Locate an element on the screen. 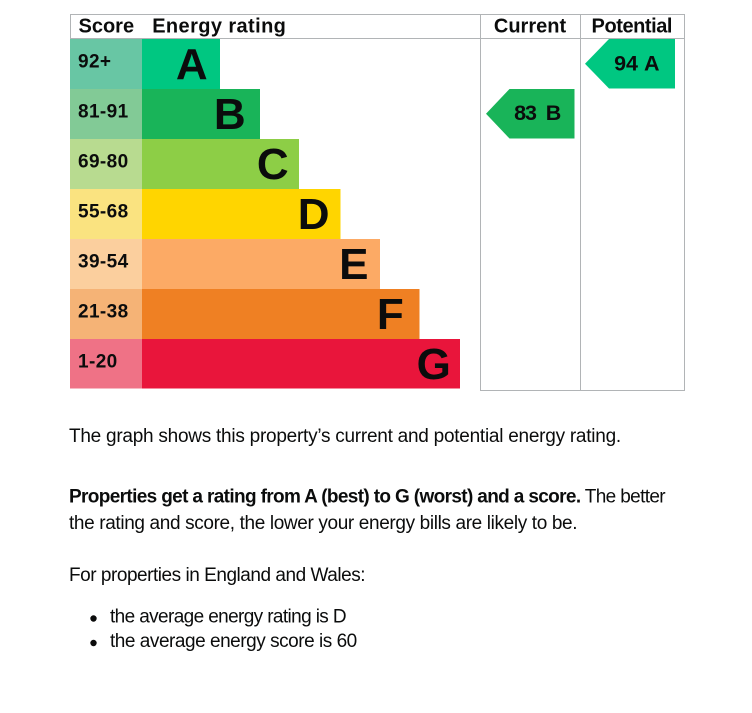 This screenshot has height=713, width=752. svg-text: B is located at coordinates (230, 114).